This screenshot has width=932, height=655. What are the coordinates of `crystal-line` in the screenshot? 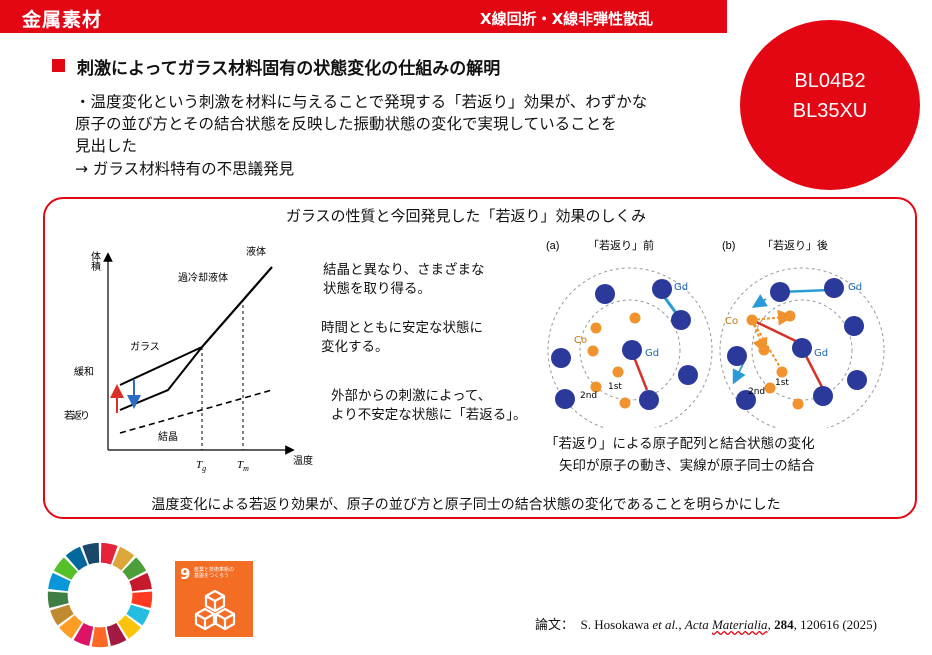 It's located at (196, 411).